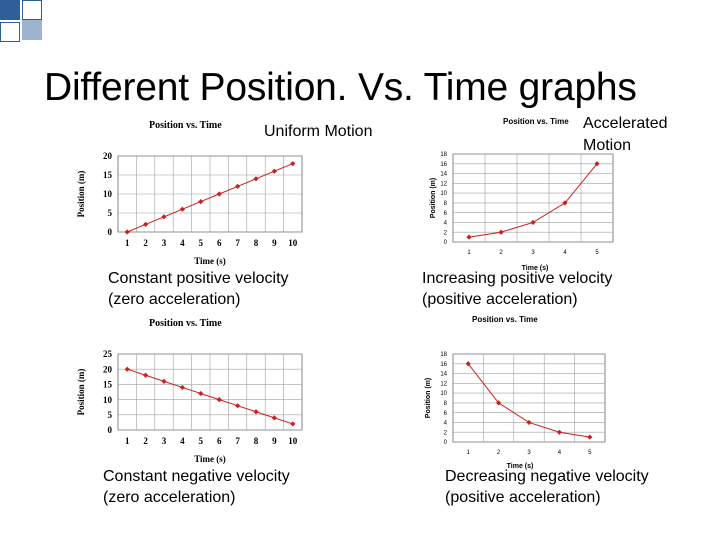 This screenshot has height=540, width=720. I want to click on y-tick-label: 15, so click(108, 175).